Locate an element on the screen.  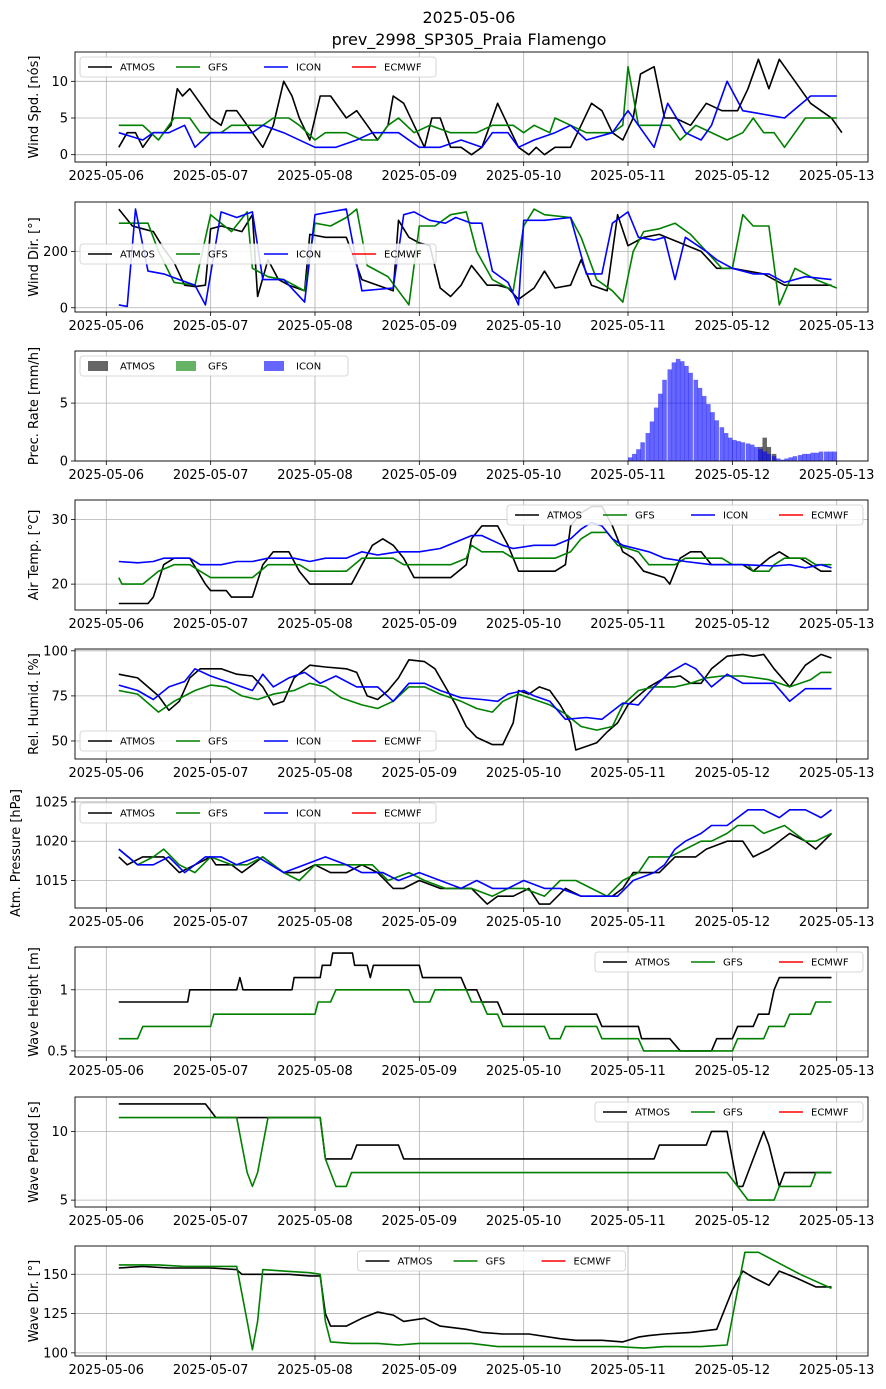
y-axis-label: Wave Height [m] is located at coordinates (34, 1002).